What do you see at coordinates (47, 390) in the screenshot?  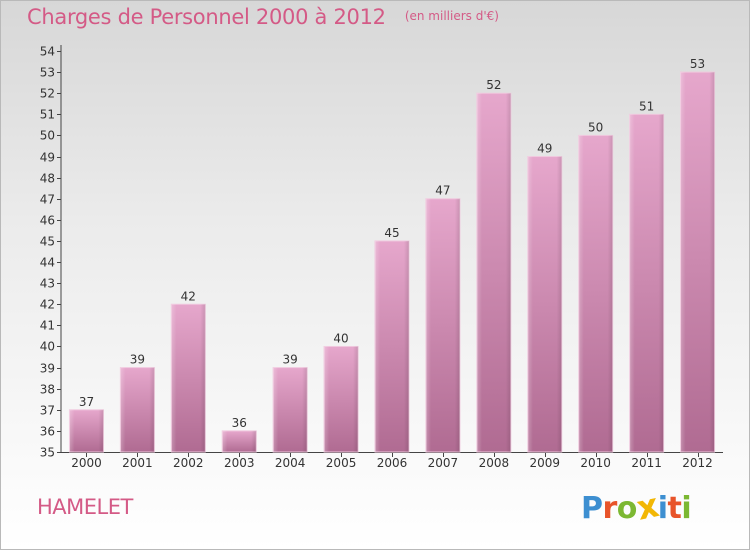 I see `y-tick-label: 38` at bounding box center [47, 390].